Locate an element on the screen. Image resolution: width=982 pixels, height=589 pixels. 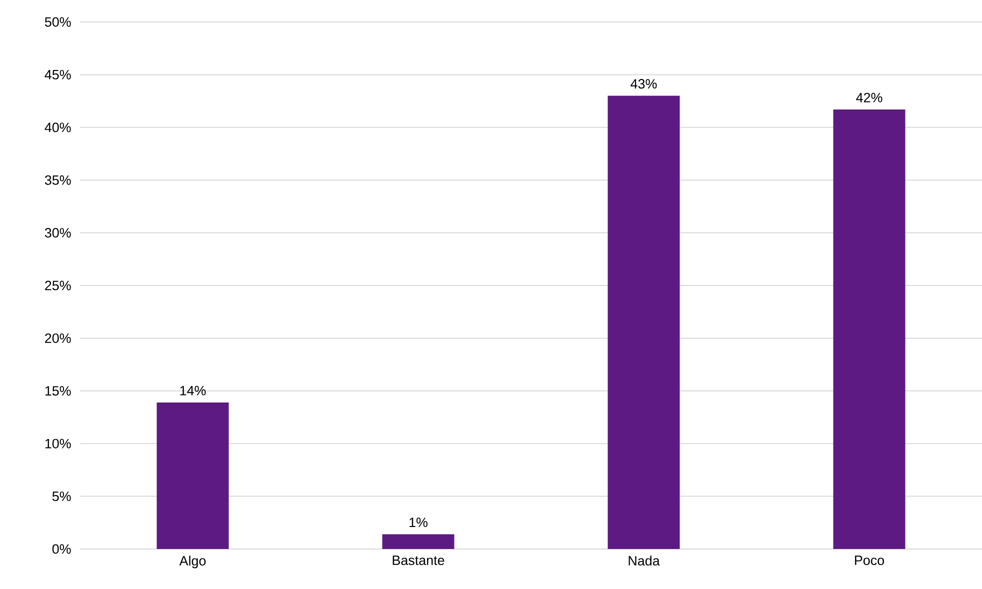
y-tick-label: 5% is located at coordinates (61, 497).